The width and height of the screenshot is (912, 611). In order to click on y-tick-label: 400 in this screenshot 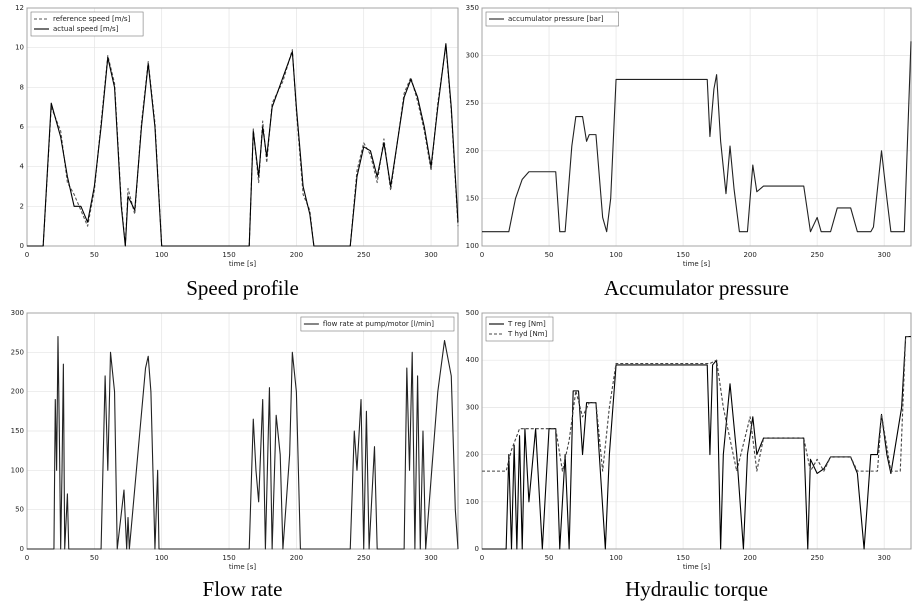, I will do `click(472, 360)`.